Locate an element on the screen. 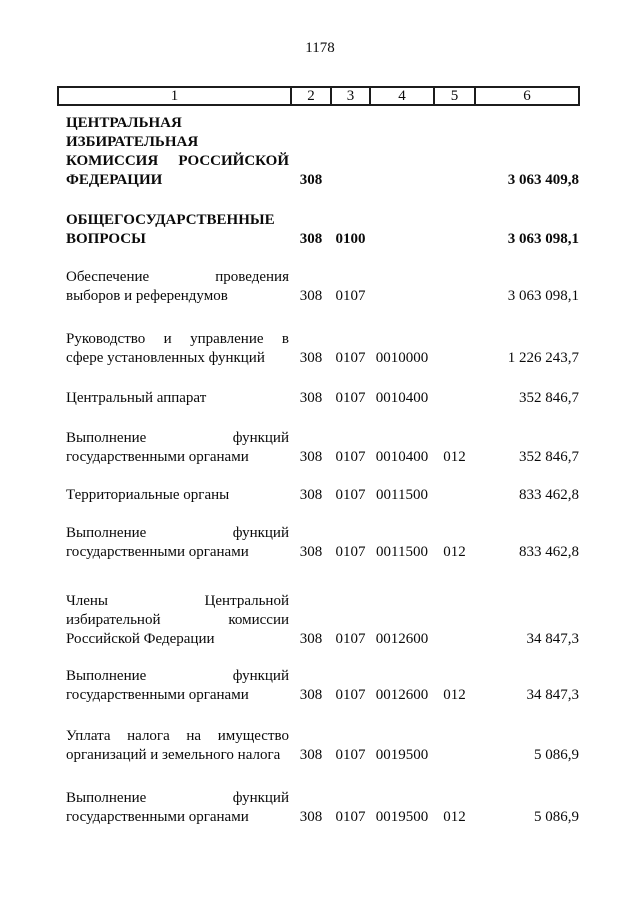  row-title: Центральный аппарат is located at coordinates (174, 388).